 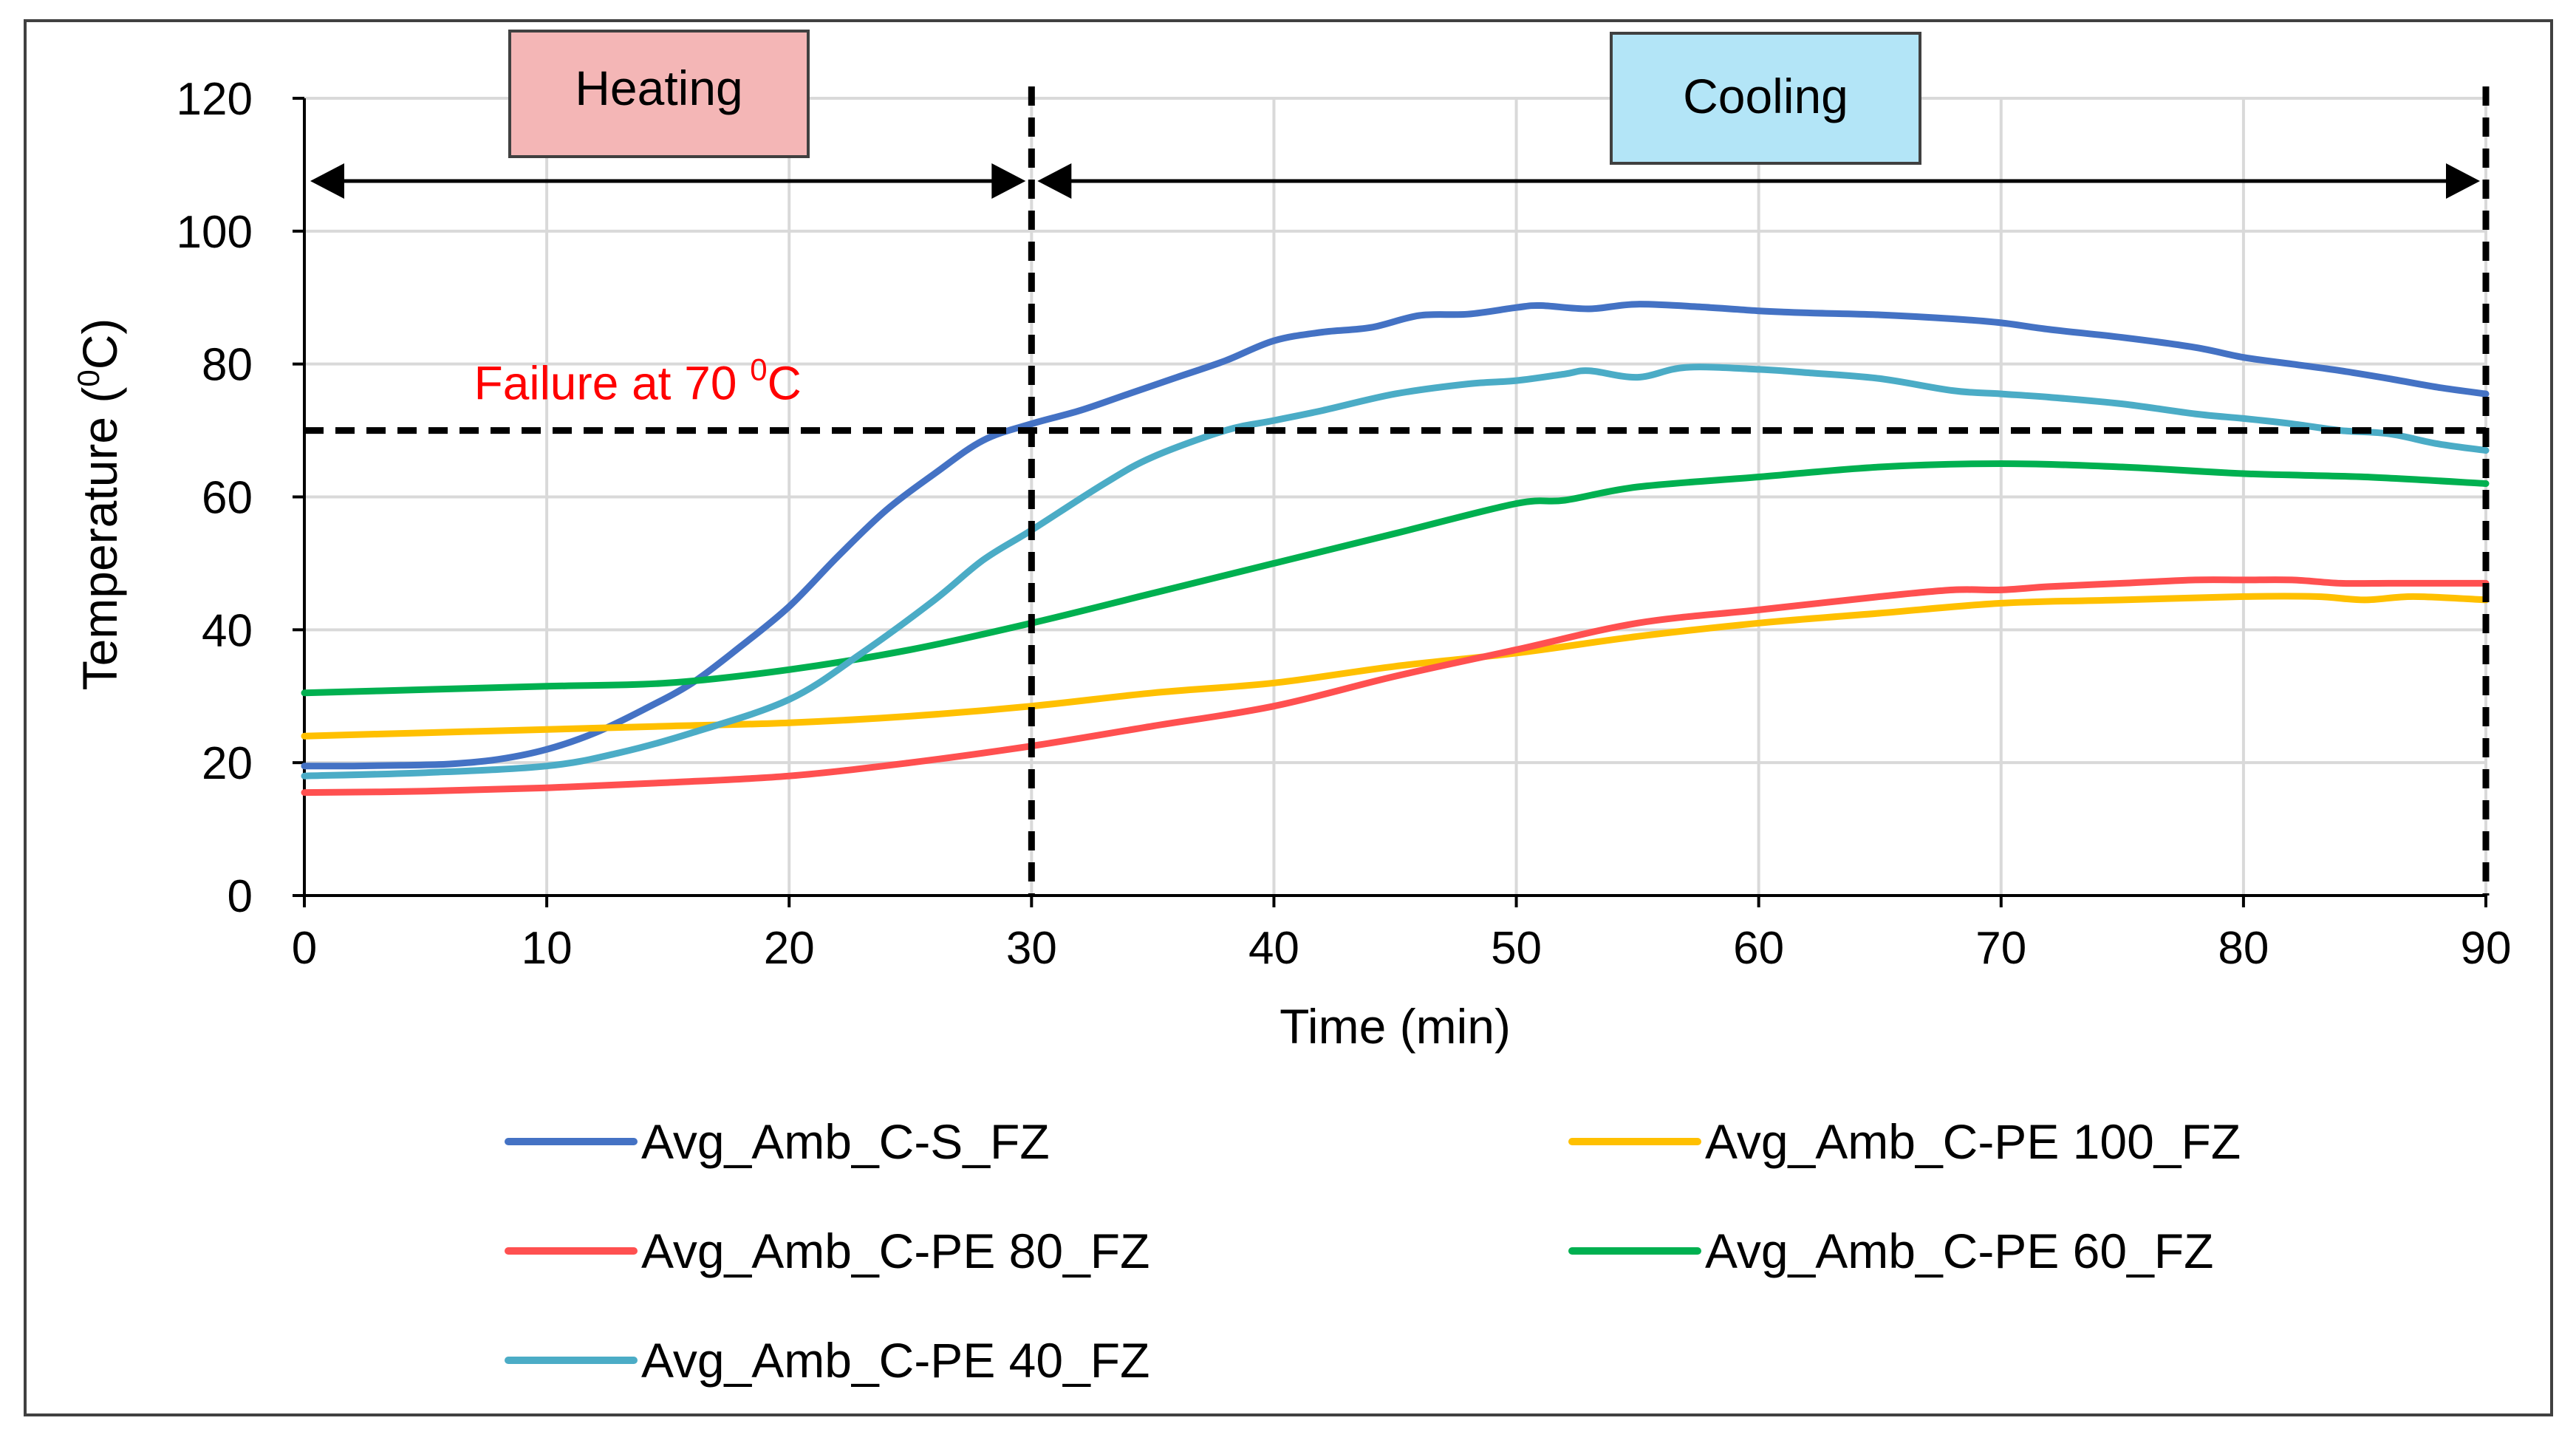 I want to click on y-axis-title-main: Temperature (, so click(x=99, y=539).